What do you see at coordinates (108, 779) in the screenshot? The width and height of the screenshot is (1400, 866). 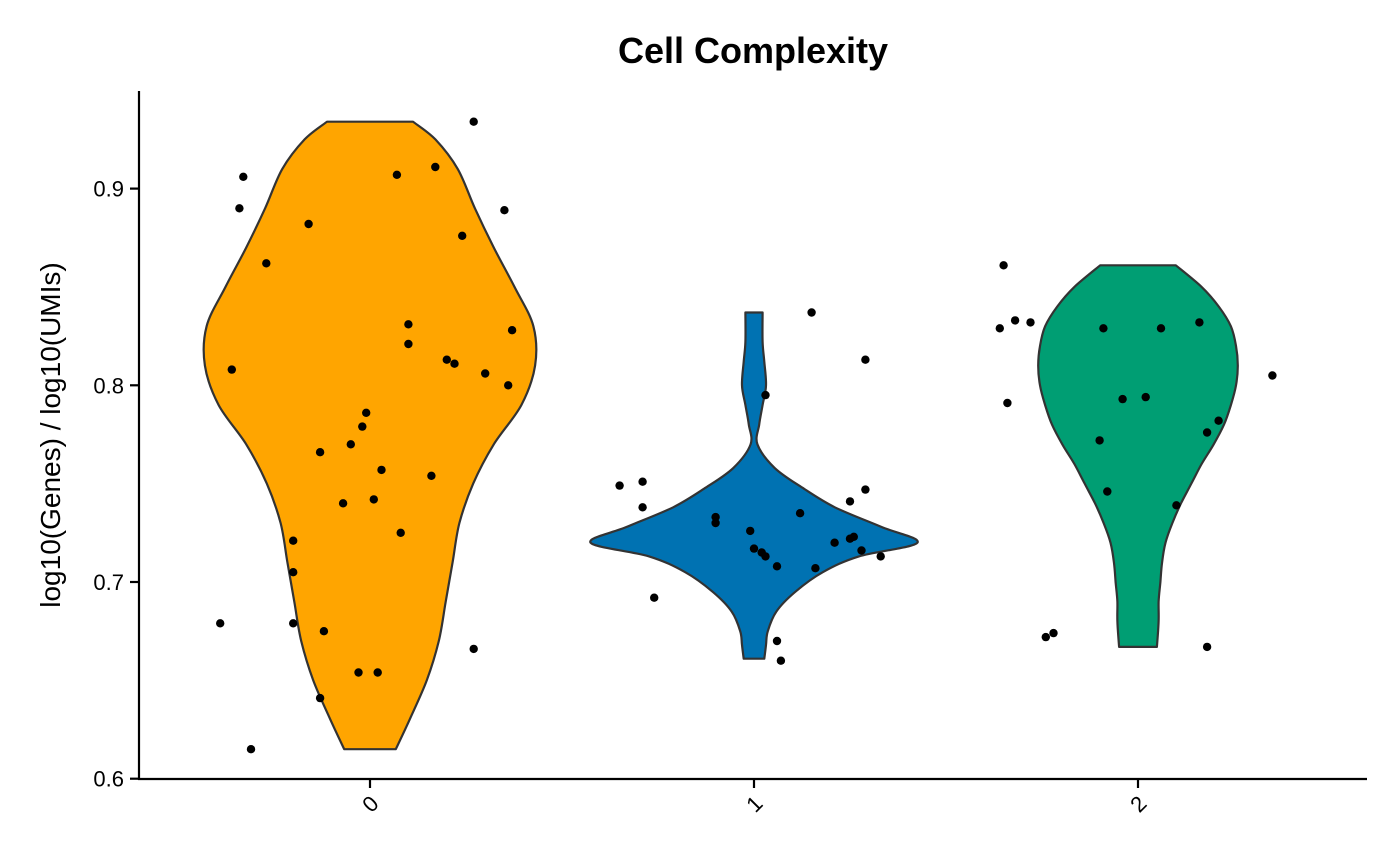 I see `y-tick-label-0: 0.6` at bounding box center [108, 779].